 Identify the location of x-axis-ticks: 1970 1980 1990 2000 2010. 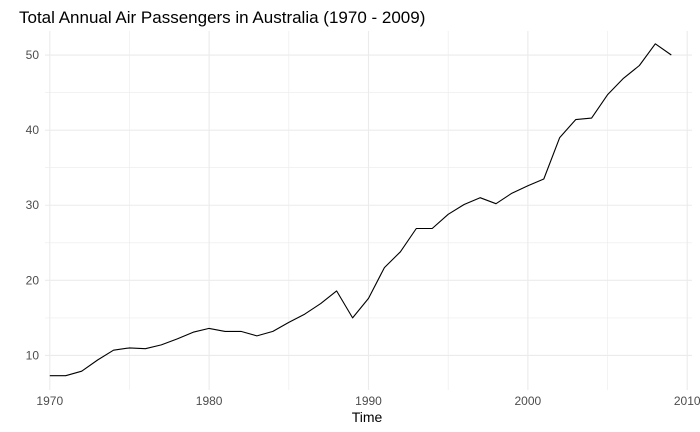
(368, 401).